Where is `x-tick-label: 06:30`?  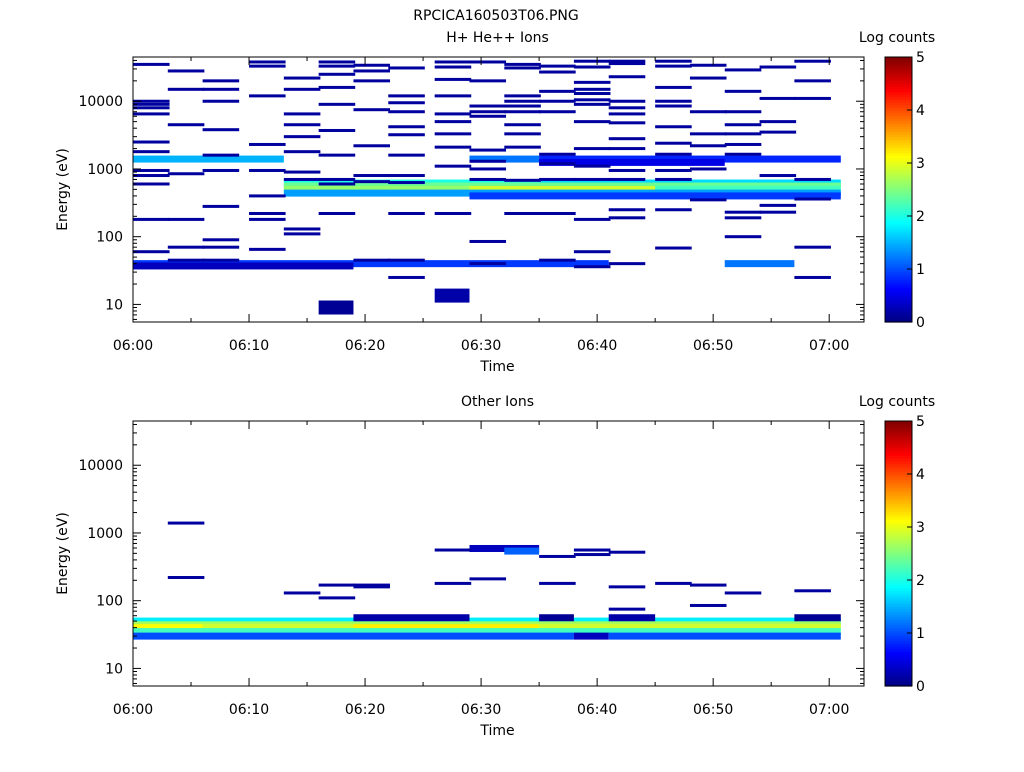
x-tick-label: 06:30 is located at coordinates (481, 710).